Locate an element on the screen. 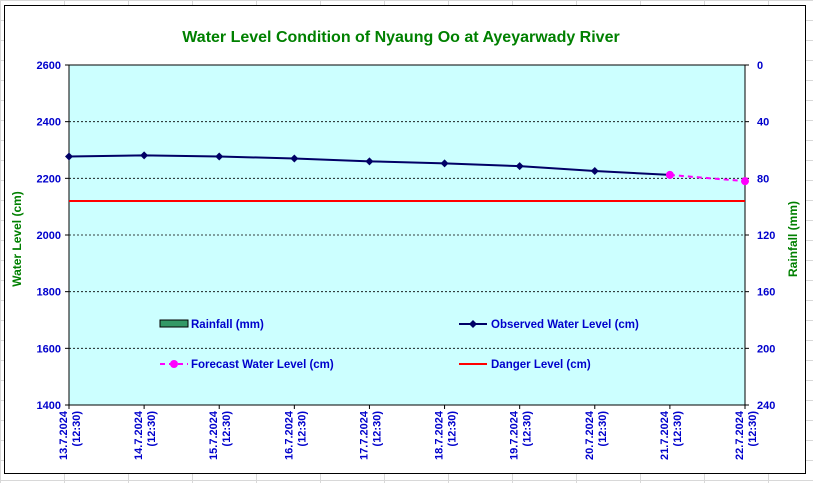 This screenshot has width=813, height=483. legend-marker-forecast is located at coordinates (174, 364).